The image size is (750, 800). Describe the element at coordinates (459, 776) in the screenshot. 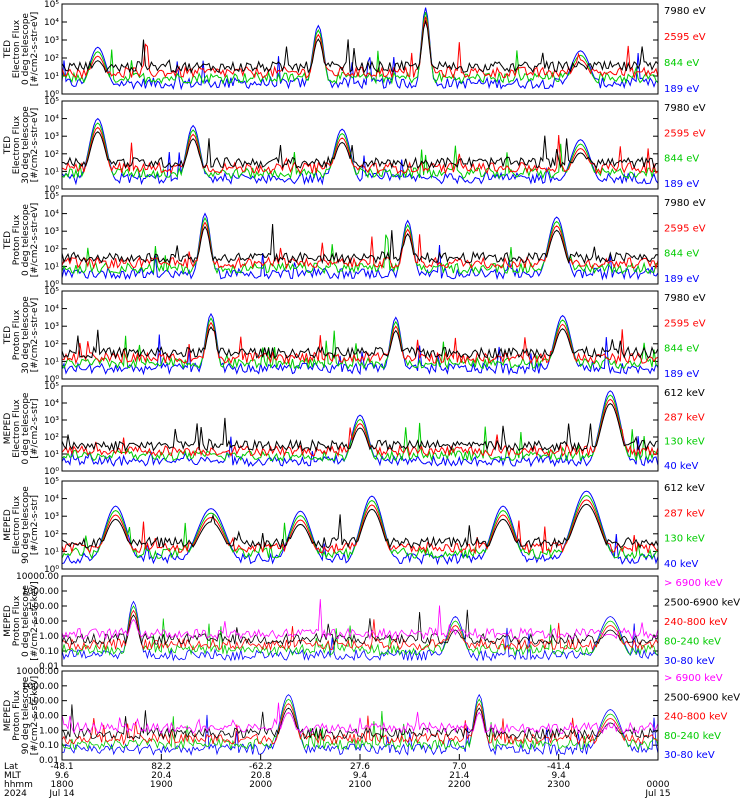

I see `x-tick-label: 21.4` at that location.